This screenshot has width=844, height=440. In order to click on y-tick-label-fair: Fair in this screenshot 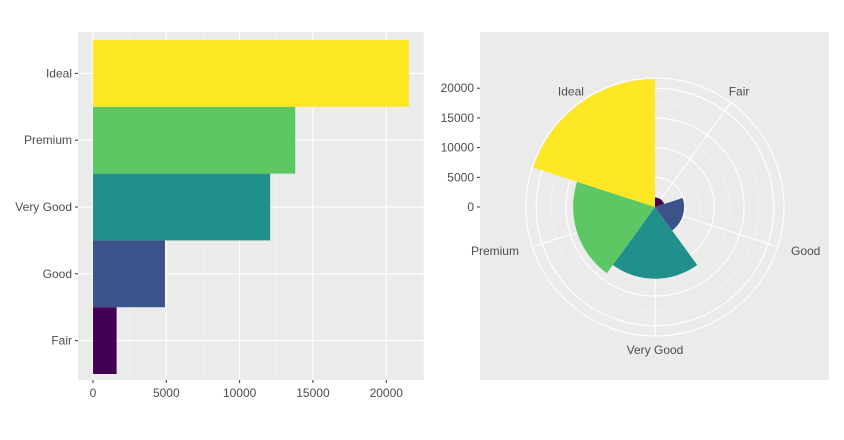, I will do `click(61, 341)`.